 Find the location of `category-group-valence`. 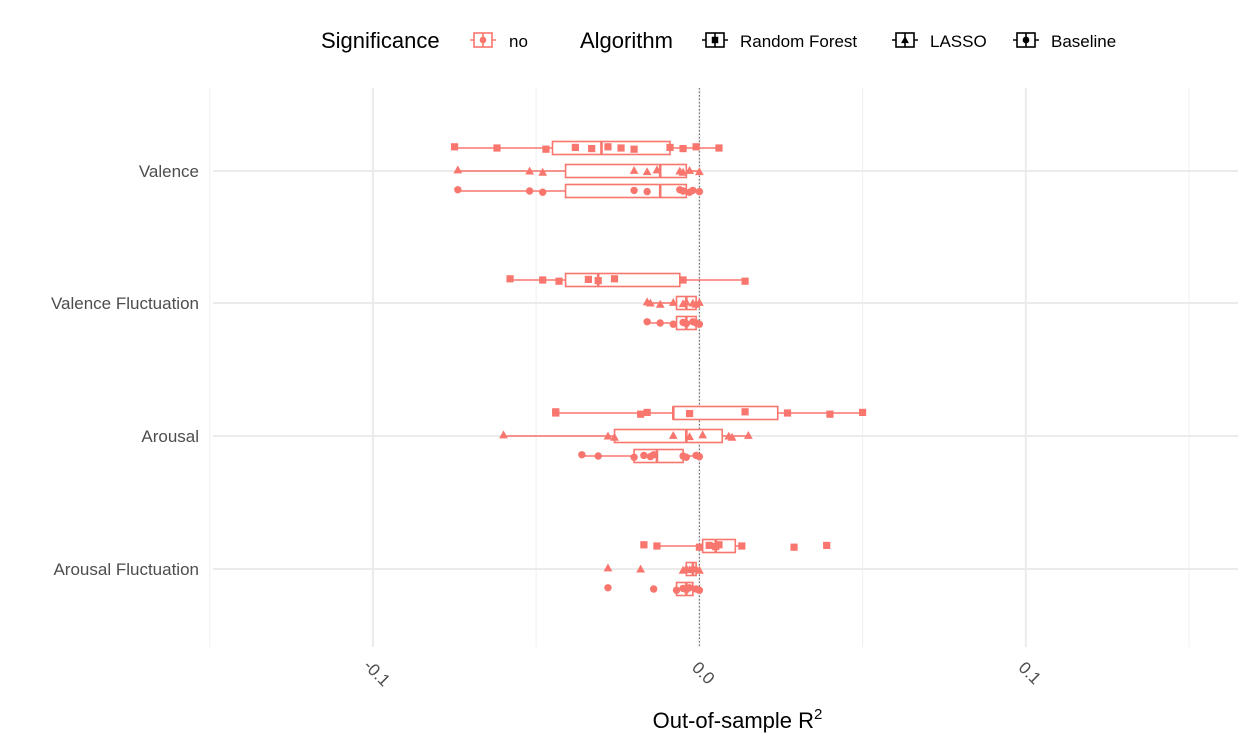

category-group-valence is located at coordinates (586, 169).